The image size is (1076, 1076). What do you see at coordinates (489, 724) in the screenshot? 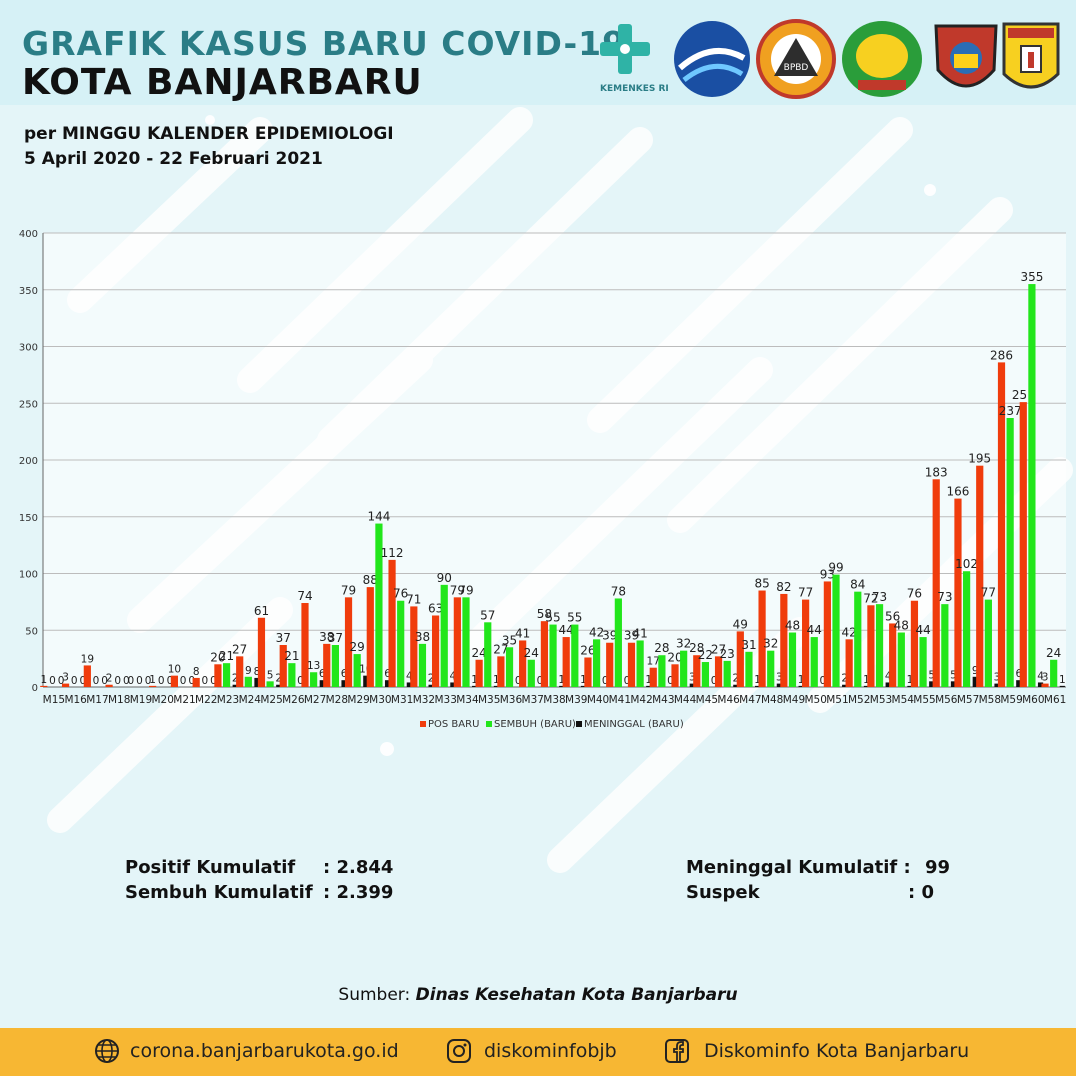
I see `legend-swatch-sembuh` at bounding box center [489, 724].